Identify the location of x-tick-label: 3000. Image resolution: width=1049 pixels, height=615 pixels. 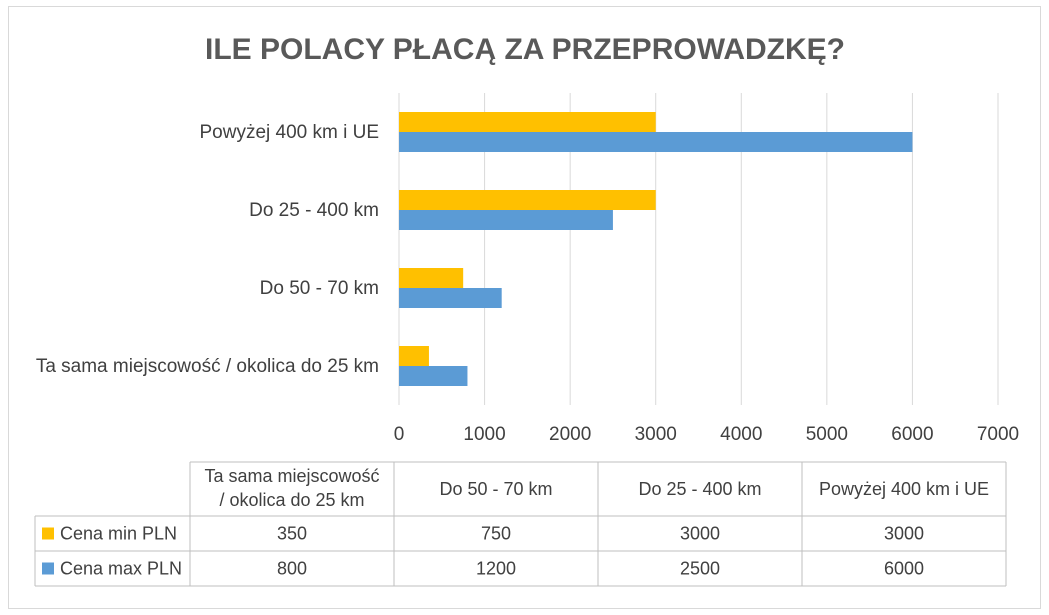
(656, 434).